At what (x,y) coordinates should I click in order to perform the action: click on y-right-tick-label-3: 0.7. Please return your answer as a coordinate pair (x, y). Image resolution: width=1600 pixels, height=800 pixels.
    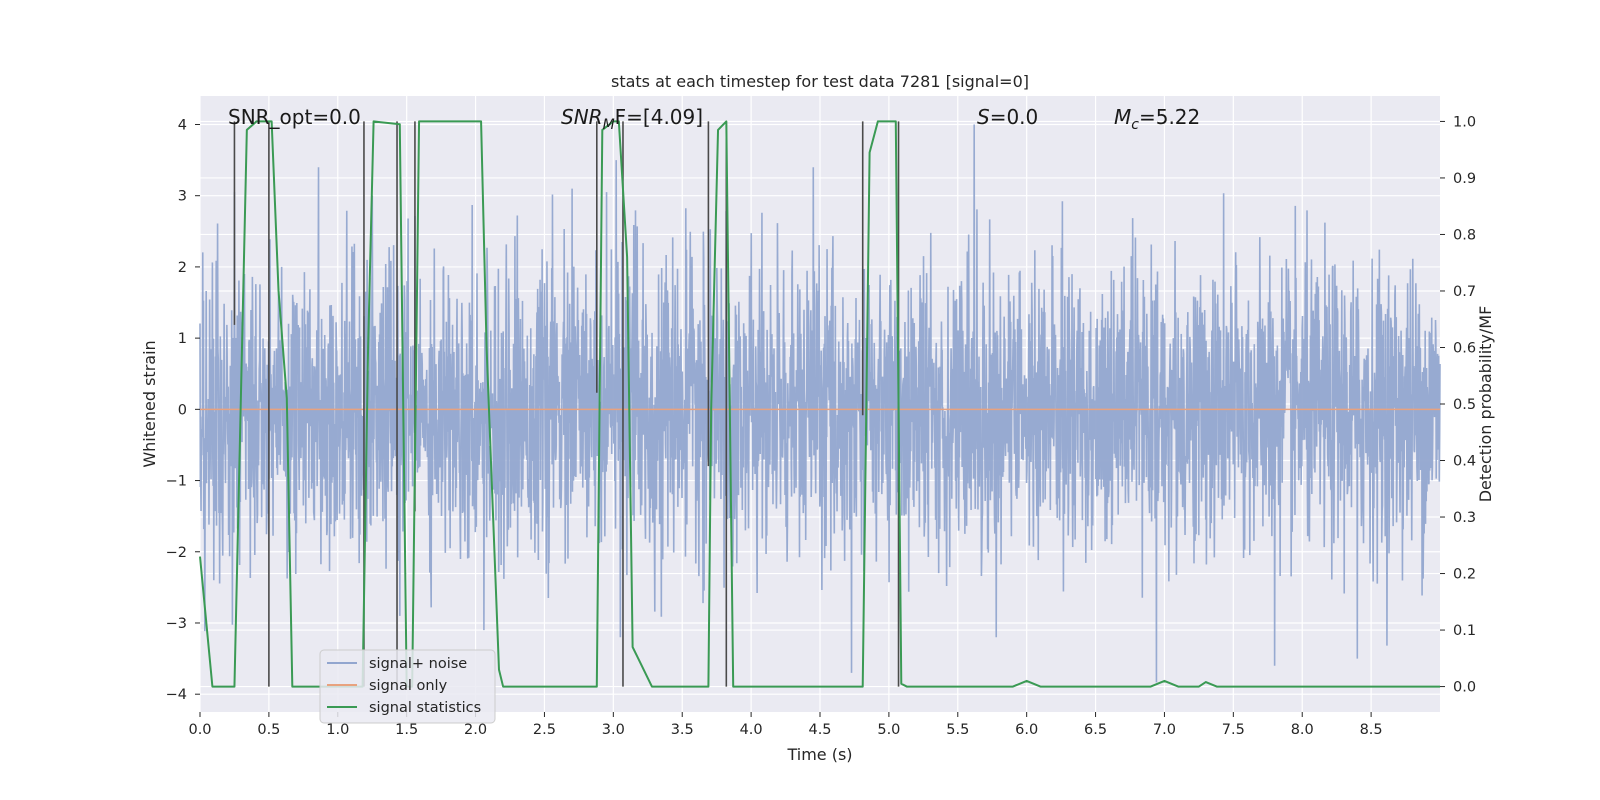
    Looking at the image, I should click on (1464, 292).